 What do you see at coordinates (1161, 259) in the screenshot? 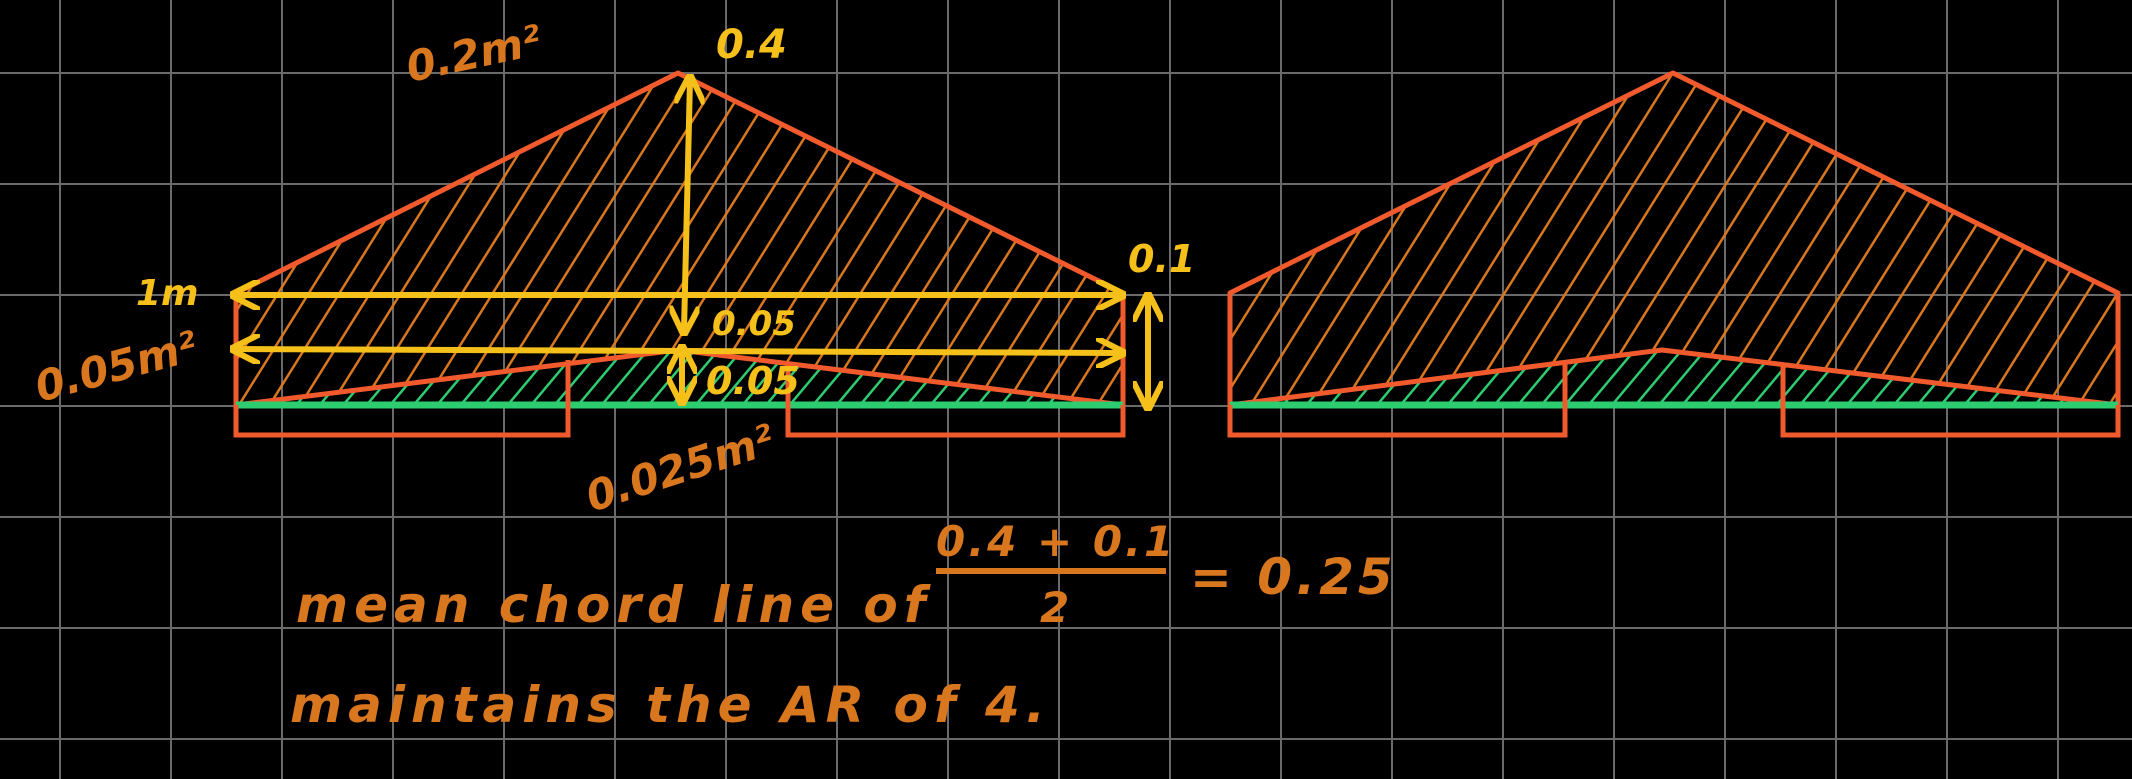
I see `label-height-right: 0.1` at bounding box center [1161, 259].